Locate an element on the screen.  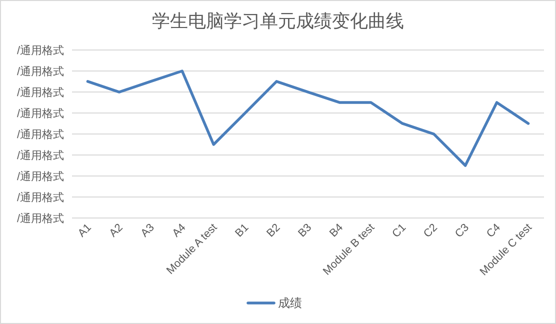
x-tick-label: B2 is located at coordinates (273, 231).